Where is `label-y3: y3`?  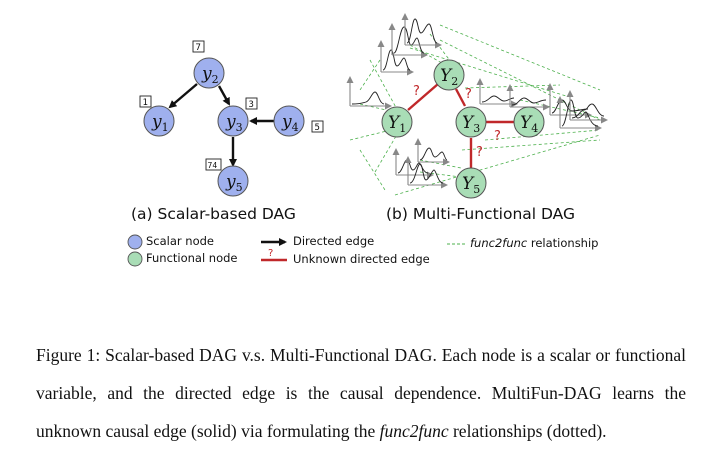
label-y3: y3 is located at coordinates (234, 123).